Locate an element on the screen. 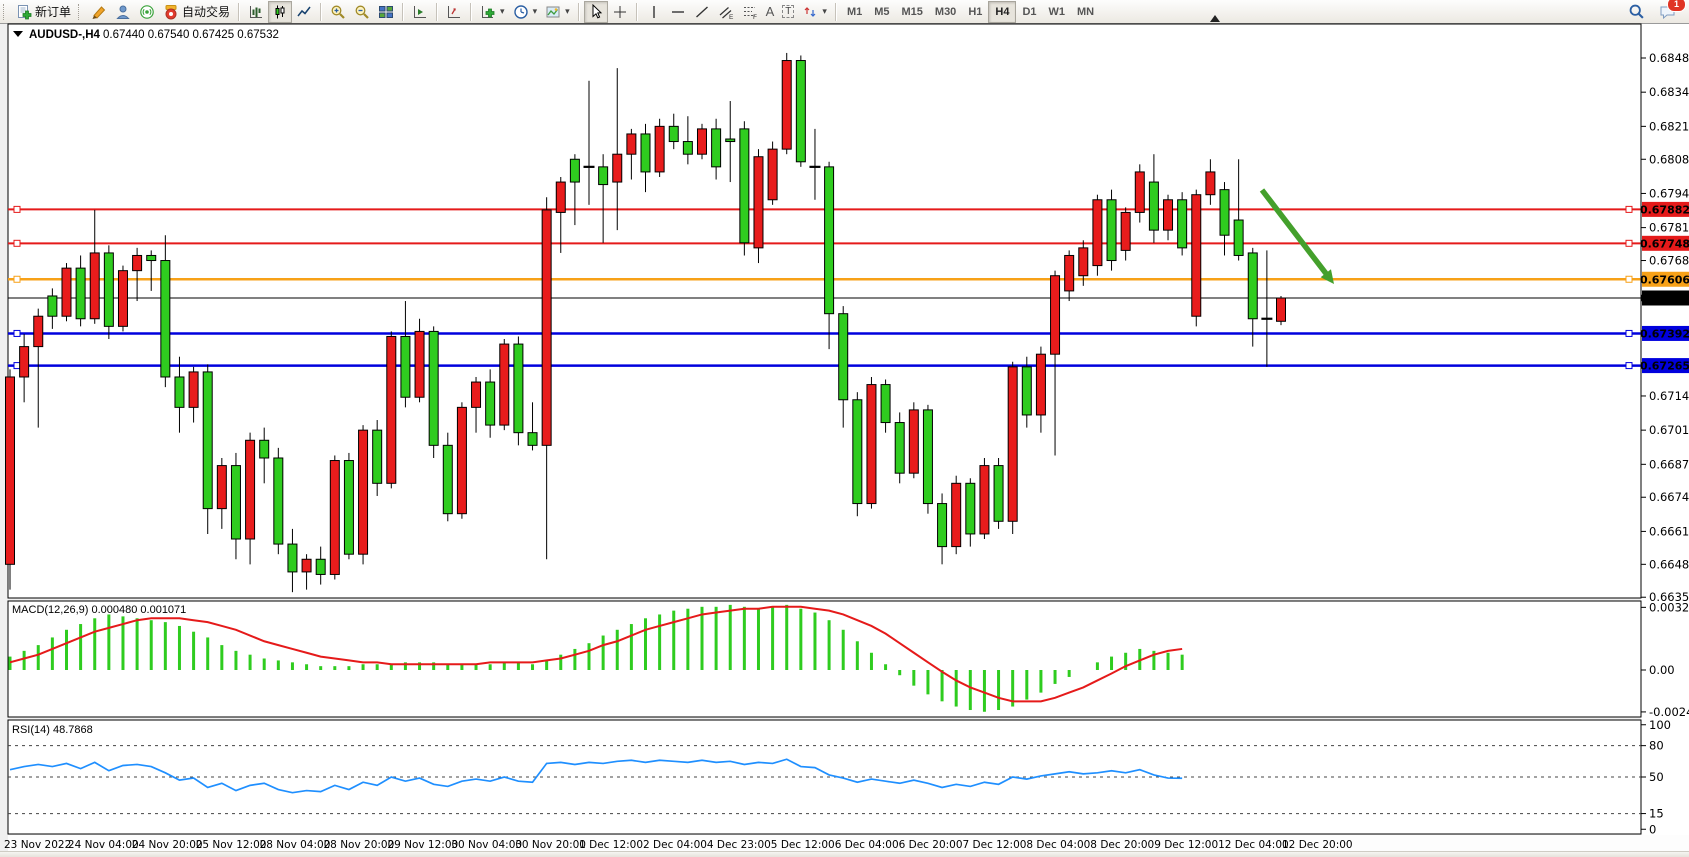 The height and width of the screenshot is (857, 1689). horizontal-line-icon is located at coordinates (677, 11).